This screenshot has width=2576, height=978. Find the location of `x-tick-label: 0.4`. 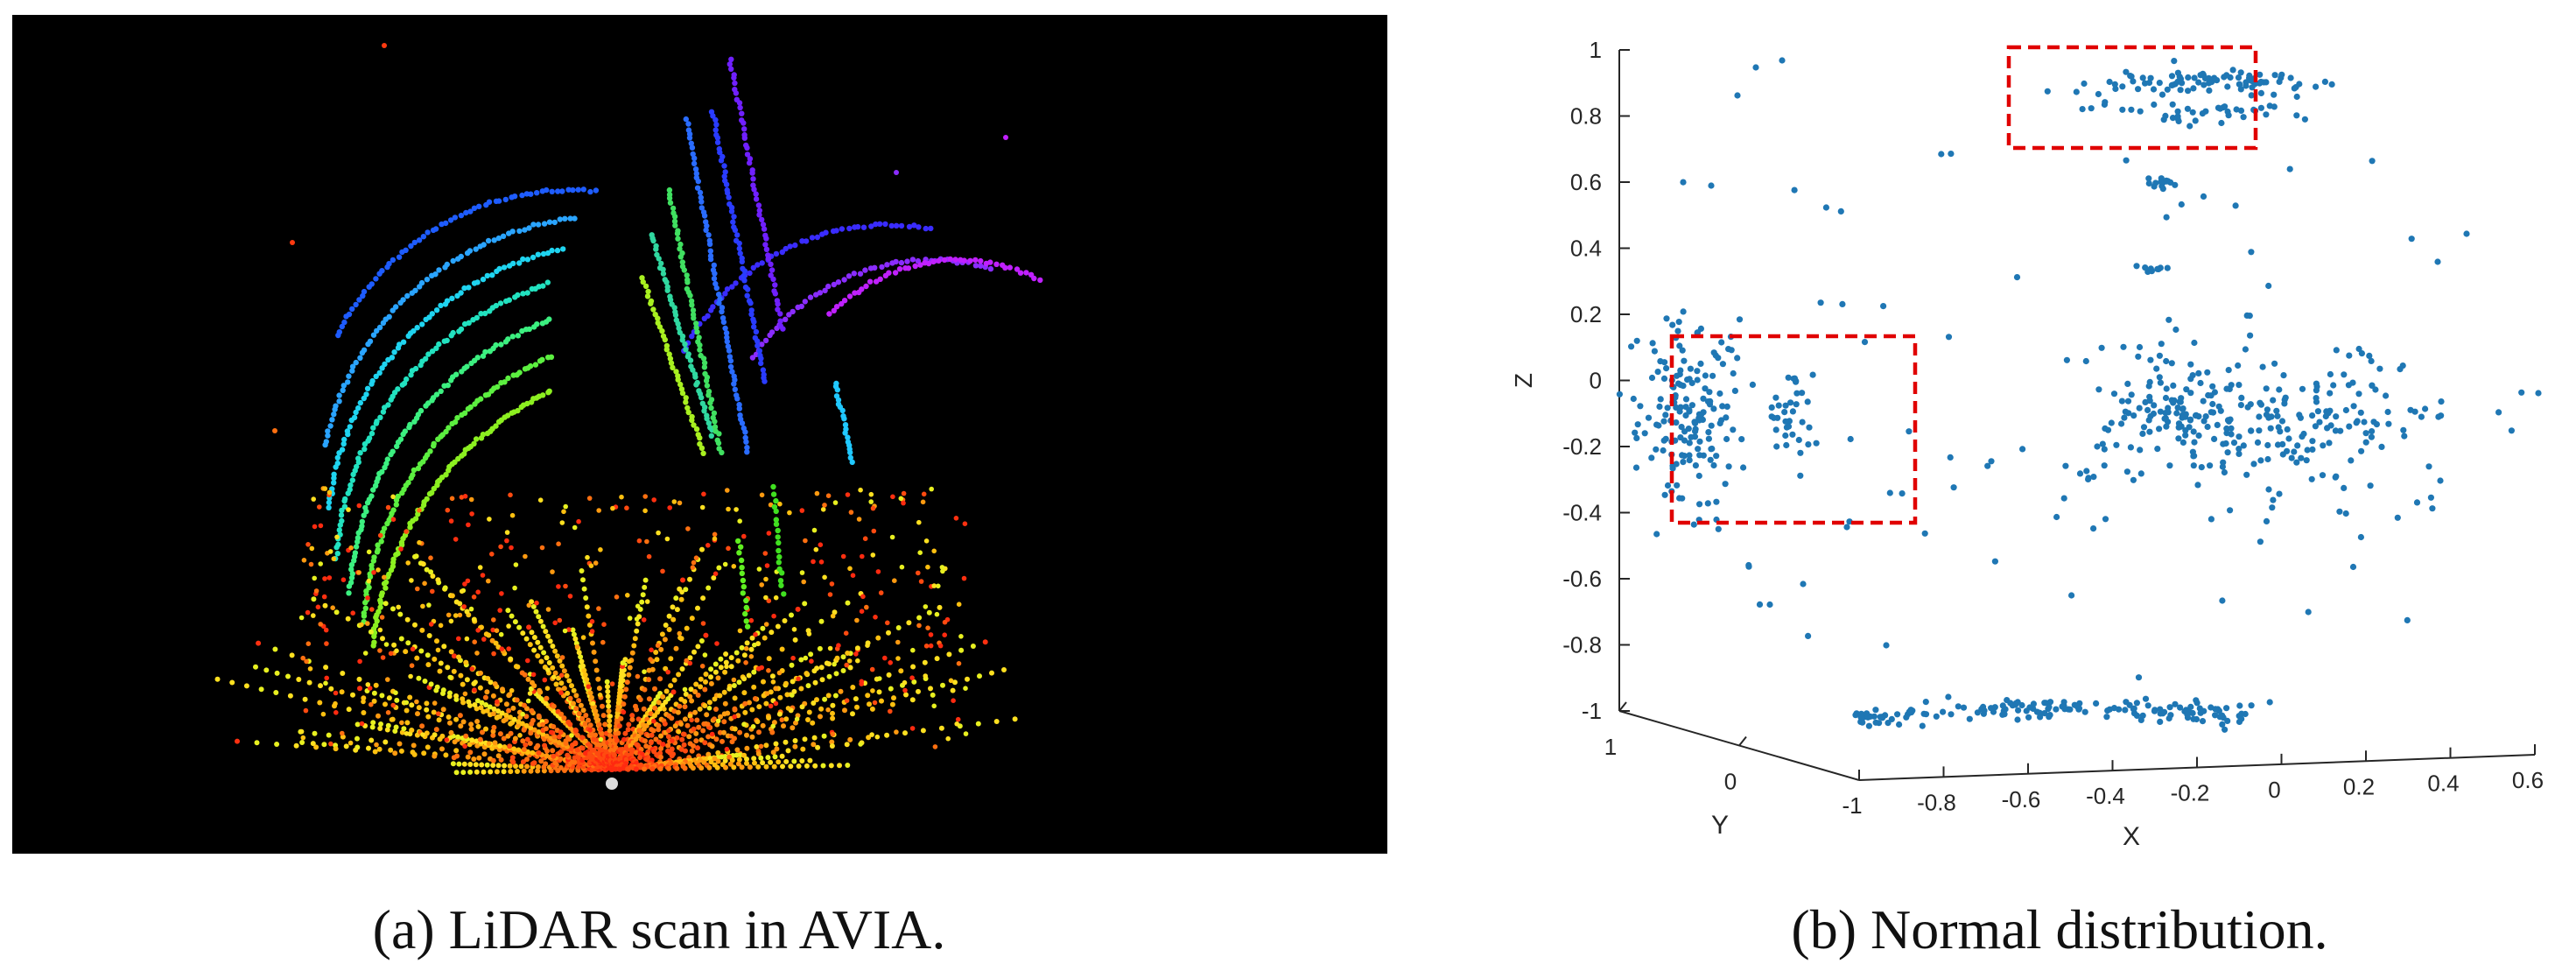

x-tick-label: 0.4 is located at coordinates (2443, 783).